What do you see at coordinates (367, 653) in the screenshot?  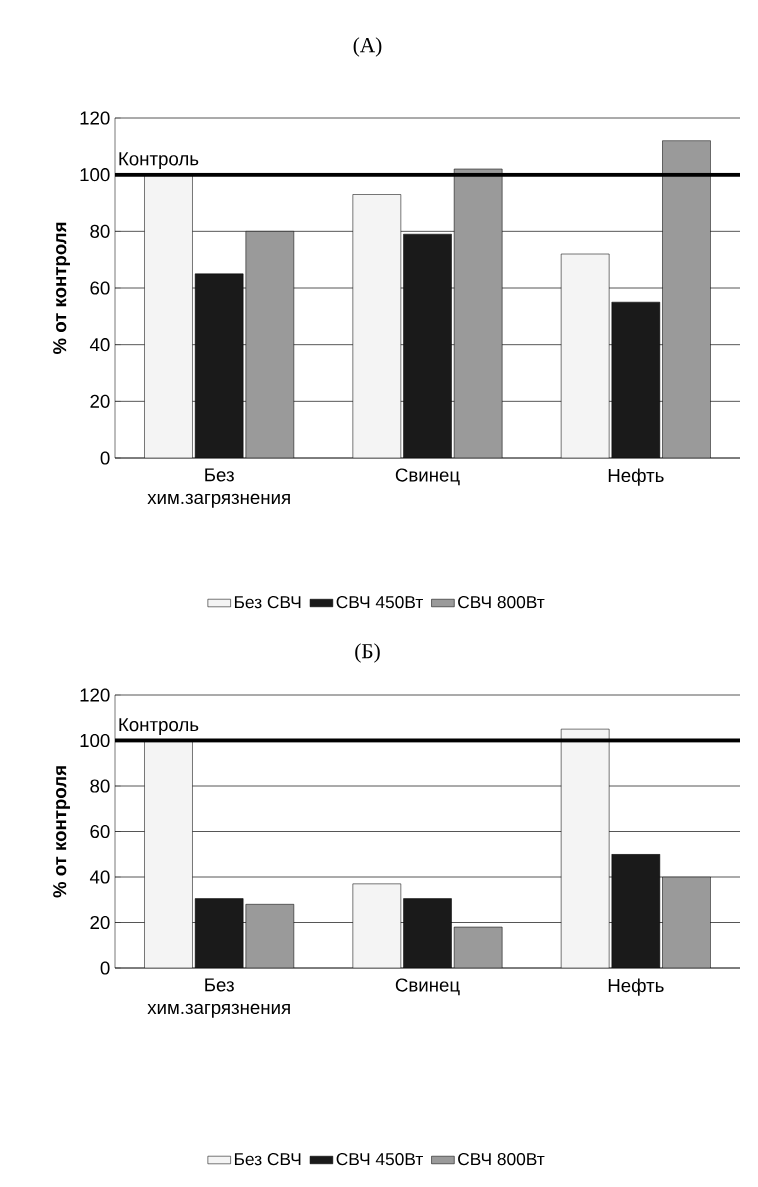 I see `chart-title: (Б)` at bounding box center [367, 653].